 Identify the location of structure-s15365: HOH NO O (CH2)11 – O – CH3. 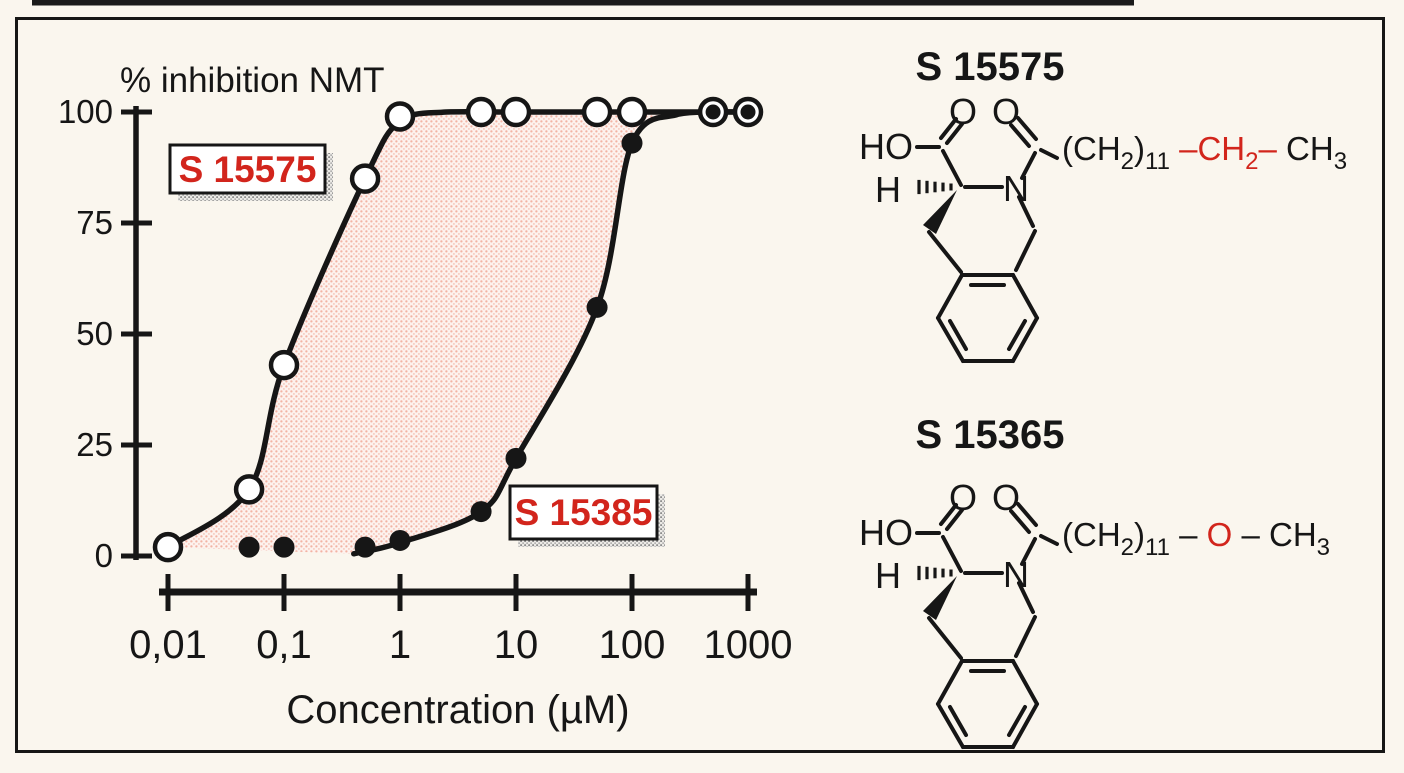
(1094, 613).